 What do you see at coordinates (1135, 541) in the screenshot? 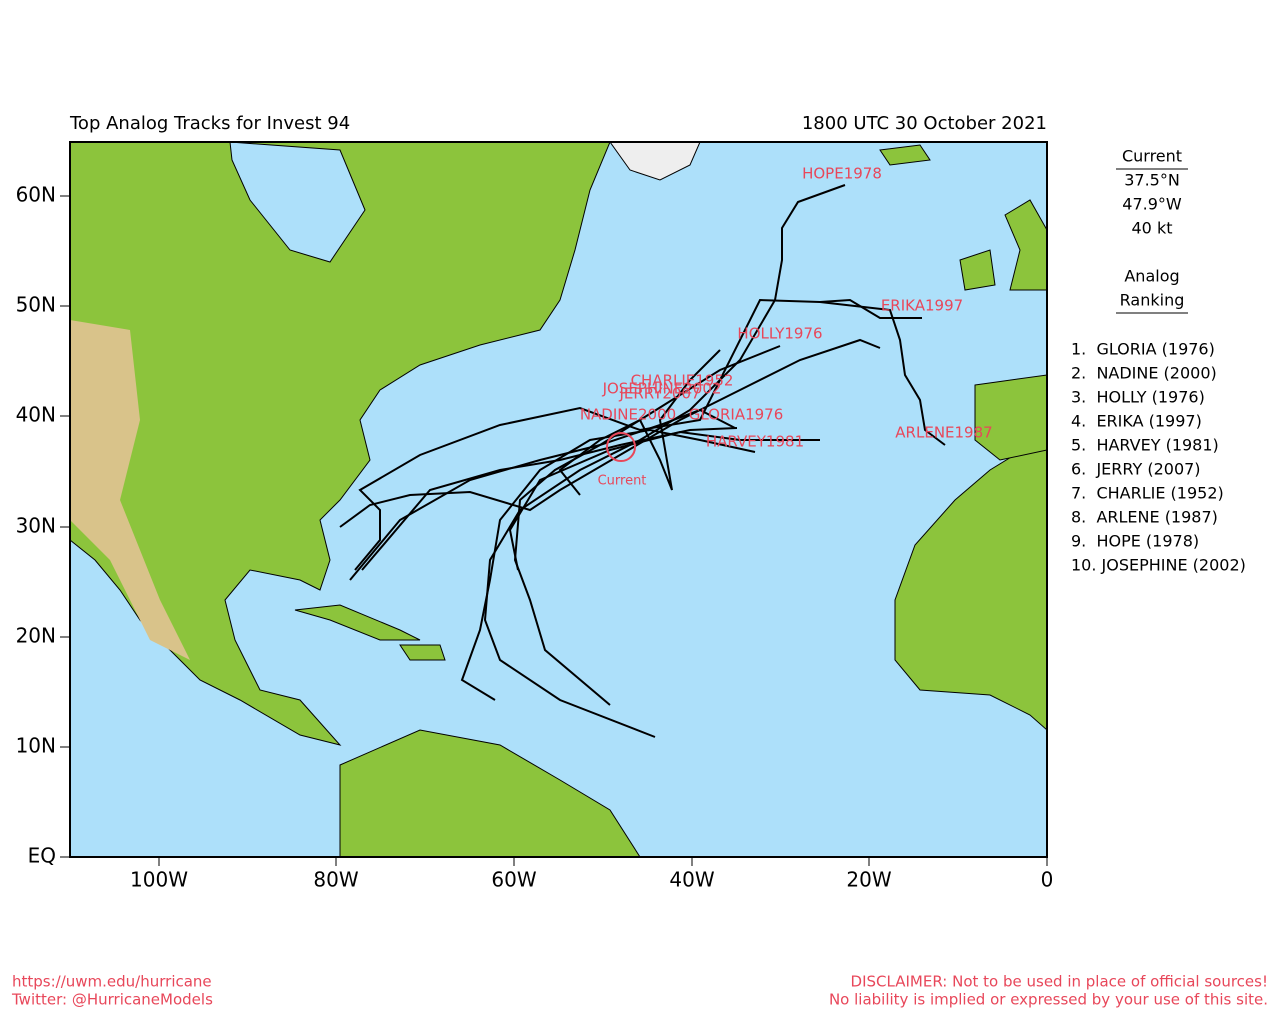
I see `ranking-item: 9. HOPE (1978)` at bounding box center [1135, 541].